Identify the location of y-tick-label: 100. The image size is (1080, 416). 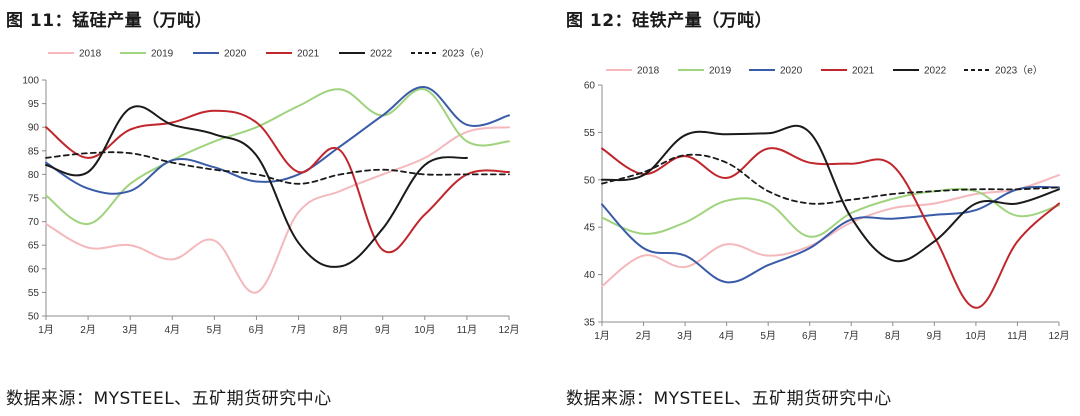
(30, 81).